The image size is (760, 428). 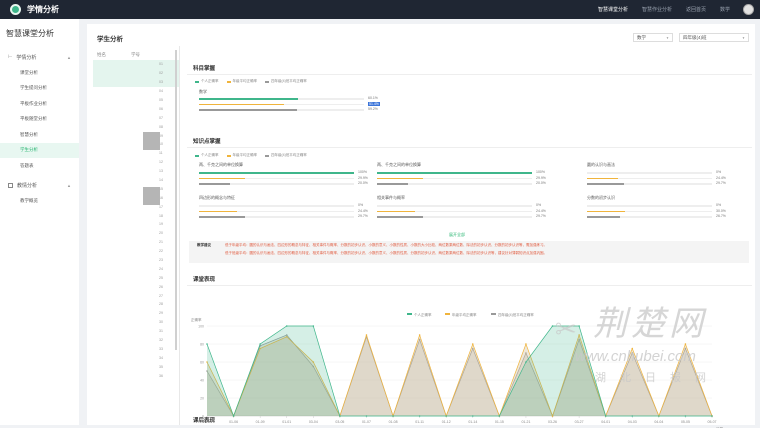 I want to click on x-tick-label: 03-26, so click(x=552, y=422).